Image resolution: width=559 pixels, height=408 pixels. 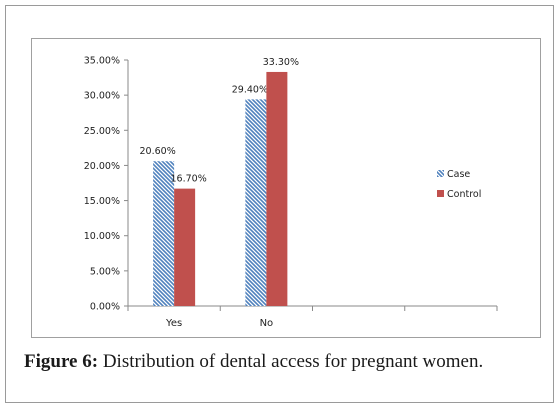 What do you see at coordinates (158, 151) in the screenshot?
I see `data-label: 20.60%` at bounding box center [158, 151].